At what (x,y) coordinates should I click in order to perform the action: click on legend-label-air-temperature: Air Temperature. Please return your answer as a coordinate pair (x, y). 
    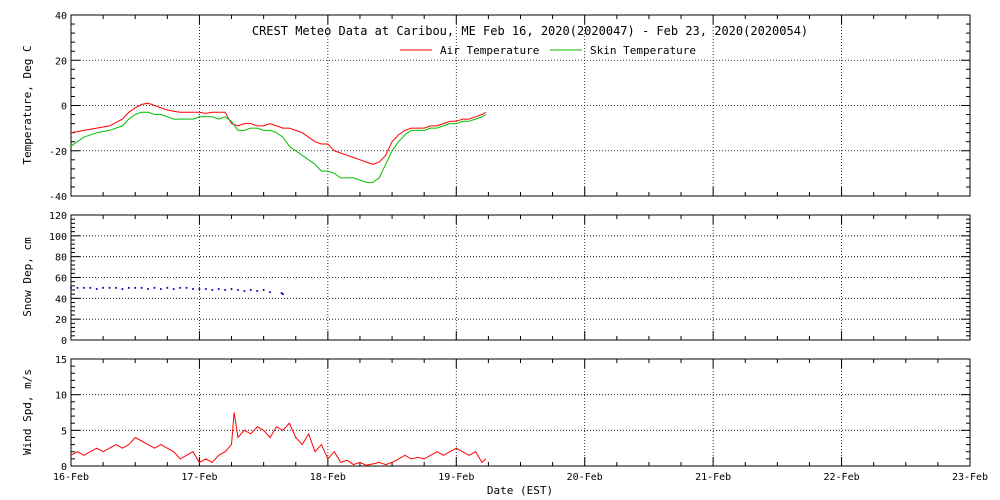
    Looking at the image, I should click on (489, 50).